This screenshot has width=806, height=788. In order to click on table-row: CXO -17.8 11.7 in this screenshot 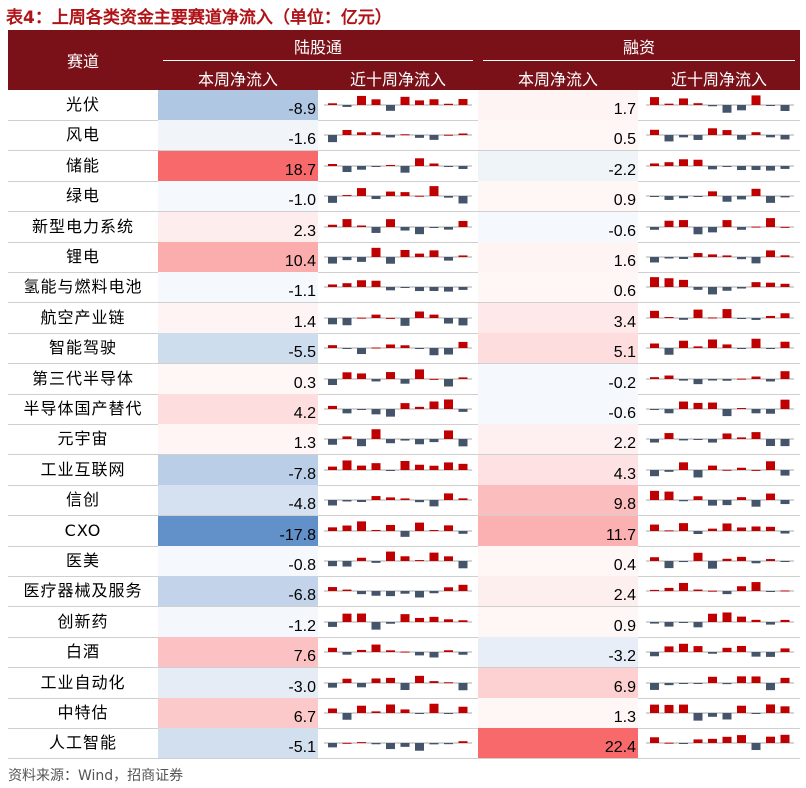, I will do `click(404, 531)`.